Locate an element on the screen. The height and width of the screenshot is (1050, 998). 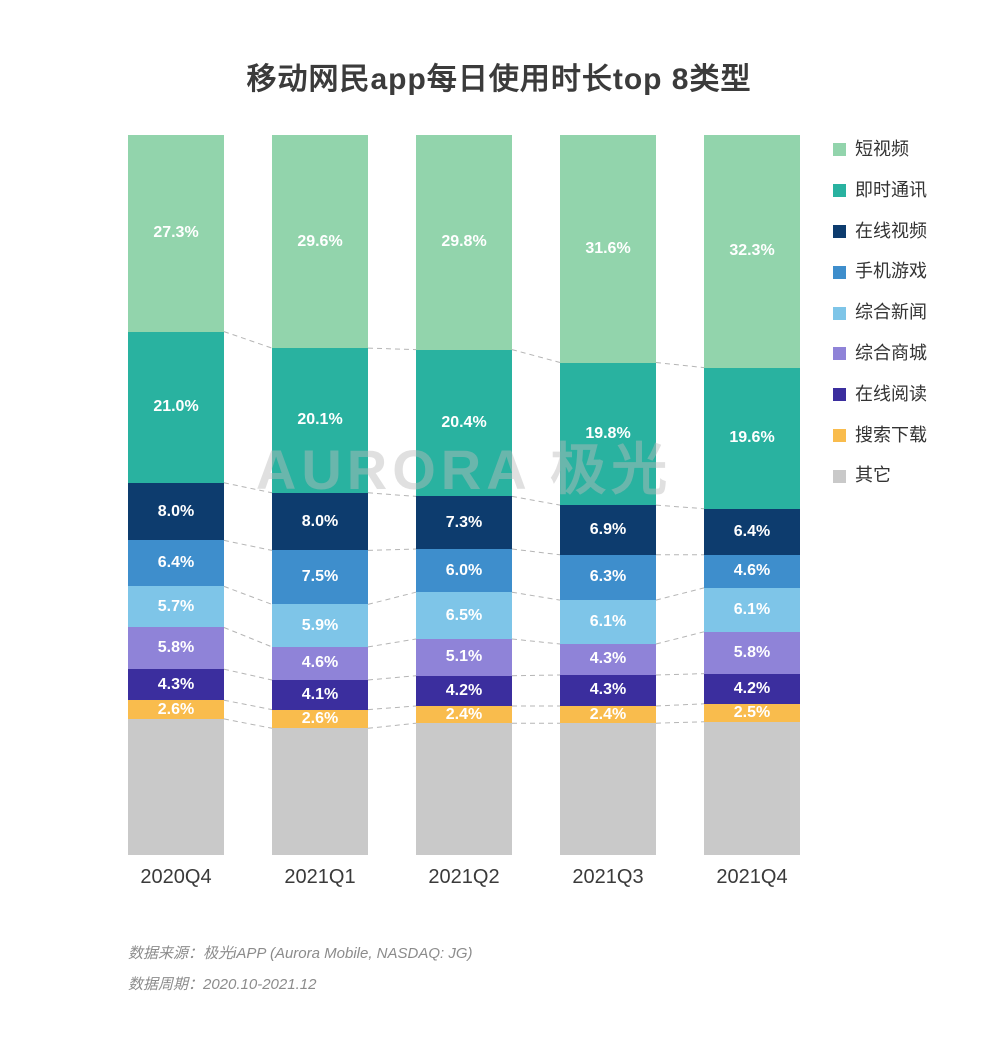
x-axis-label: 2020Q4 is located at coordinates (176, 877).